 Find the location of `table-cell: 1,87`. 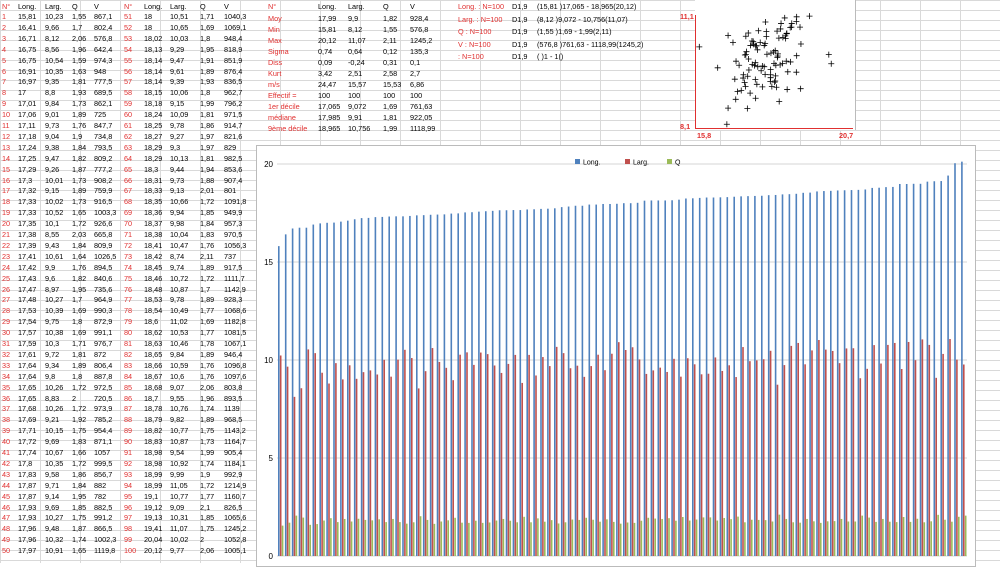

table-cell: 1,87 is located at coordinates (79, 169).